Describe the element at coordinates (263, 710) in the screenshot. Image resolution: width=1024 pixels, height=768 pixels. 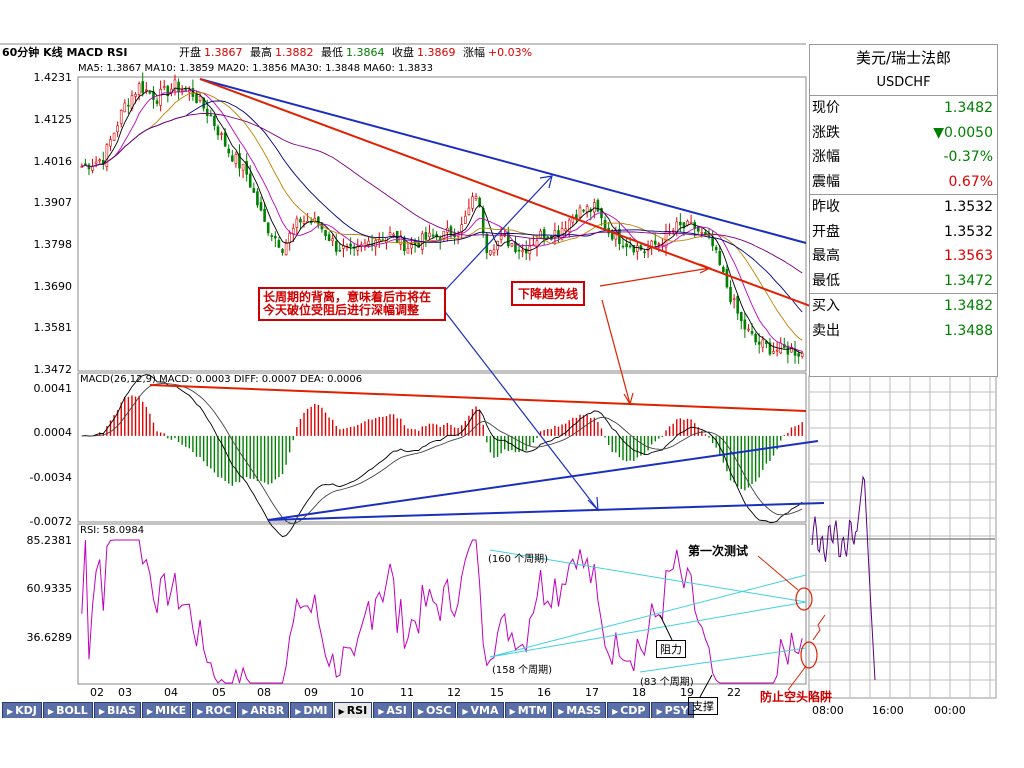
I see `tab-arbr: ▶ ARBR` at that location.